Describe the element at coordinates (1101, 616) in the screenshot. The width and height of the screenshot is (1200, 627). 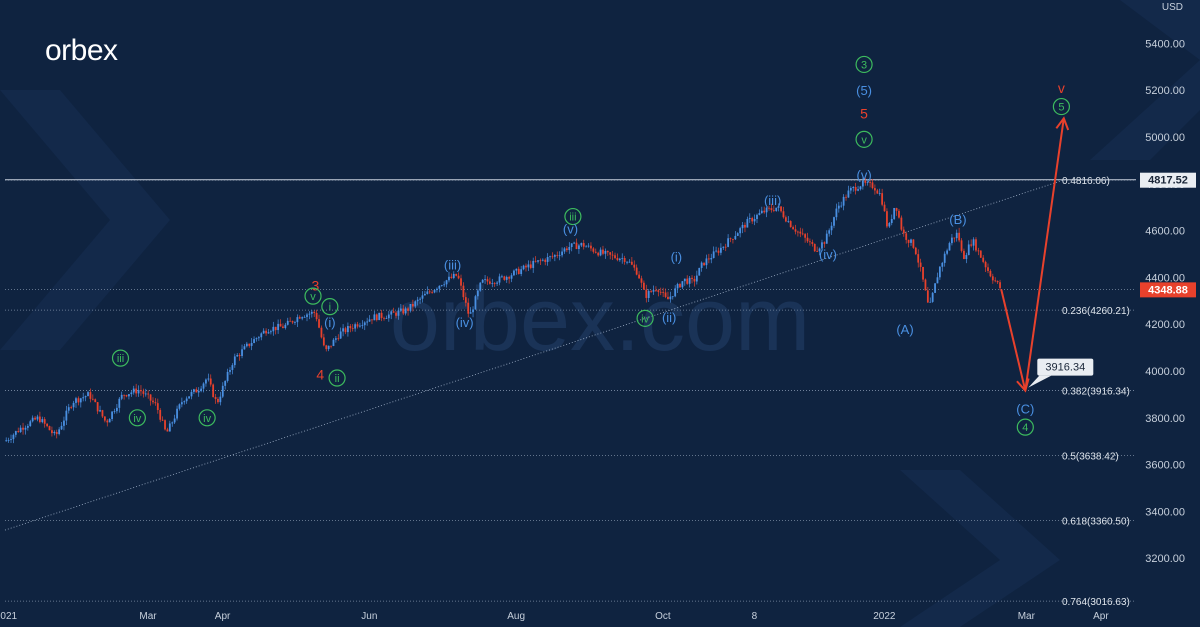
I see `x-tick-label: Apr` at that location.